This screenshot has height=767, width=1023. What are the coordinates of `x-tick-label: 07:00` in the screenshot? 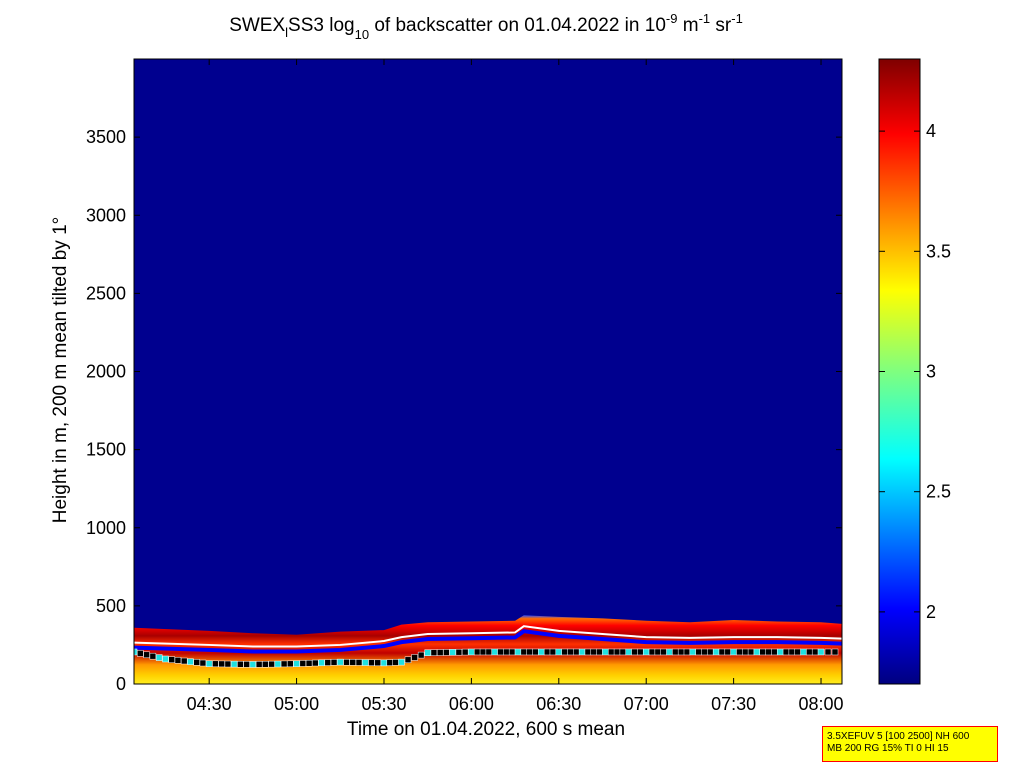 It's located at (646, 704).